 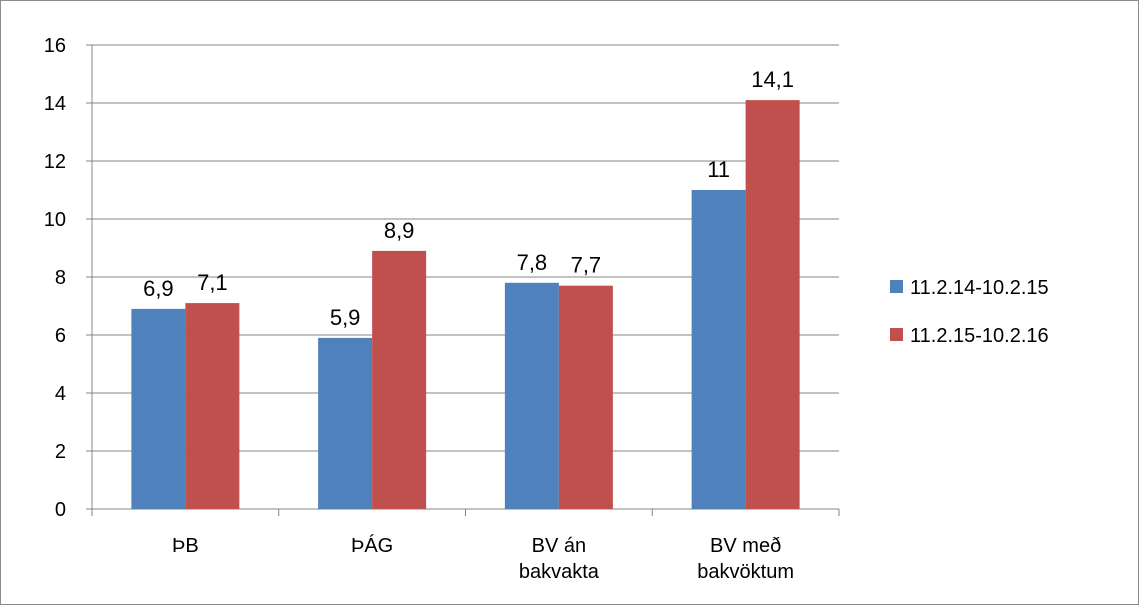 What do you see at coordinates (532, 262) in the screenshot?
I see `data-label: 7,8` at bounding box center [532, 262].